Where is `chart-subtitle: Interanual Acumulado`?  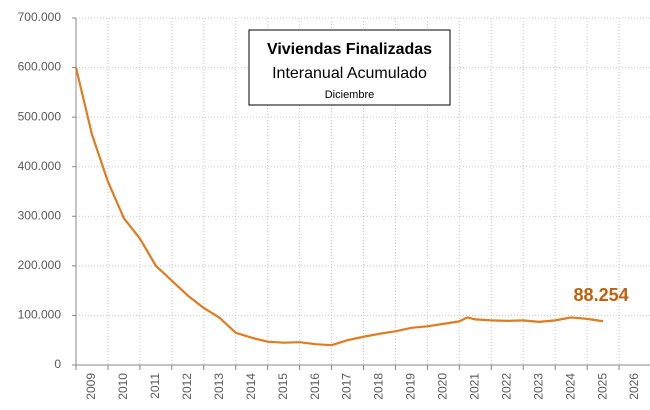 chart-subtitle: Interanual Acumulado is located at coordinates (349, 73).